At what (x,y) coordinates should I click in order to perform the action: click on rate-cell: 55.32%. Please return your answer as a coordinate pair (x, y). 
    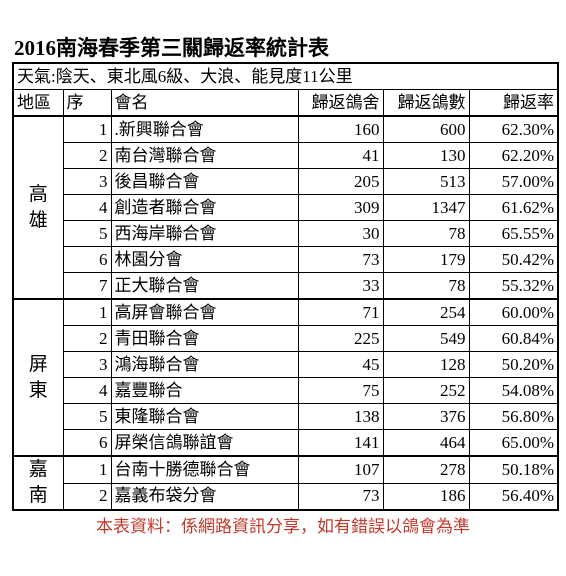
    Looking at the image, I should click on (513, 286).